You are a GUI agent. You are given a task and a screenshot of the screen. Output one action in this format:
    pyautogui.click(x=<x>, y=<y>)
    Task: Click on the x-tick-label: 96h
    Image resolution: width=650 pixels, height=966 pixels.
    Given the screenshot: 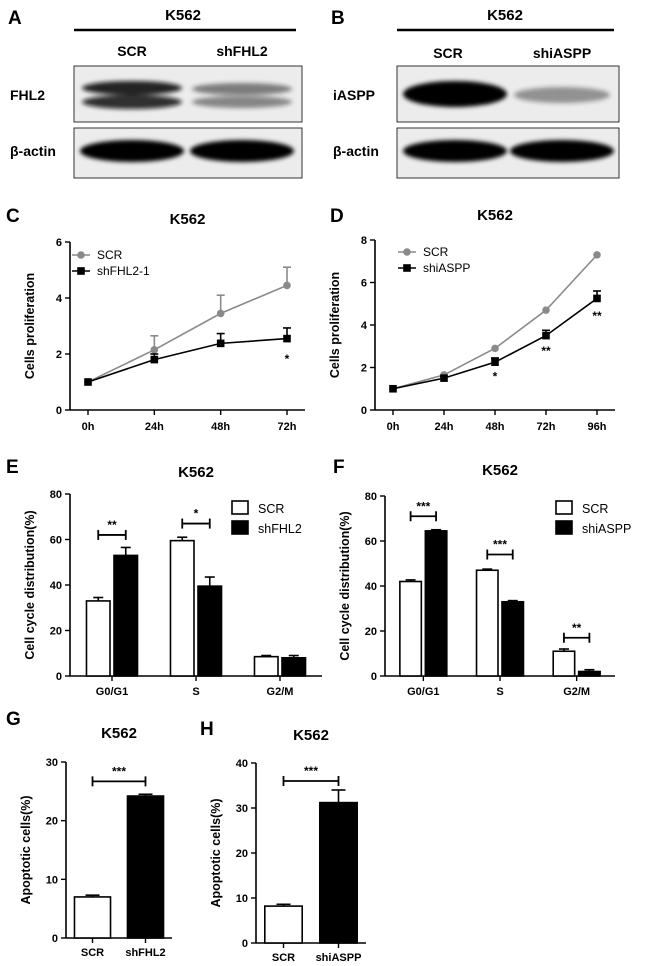 What is the action you would take?
    pyautogui.click(x=597, y=427)
    